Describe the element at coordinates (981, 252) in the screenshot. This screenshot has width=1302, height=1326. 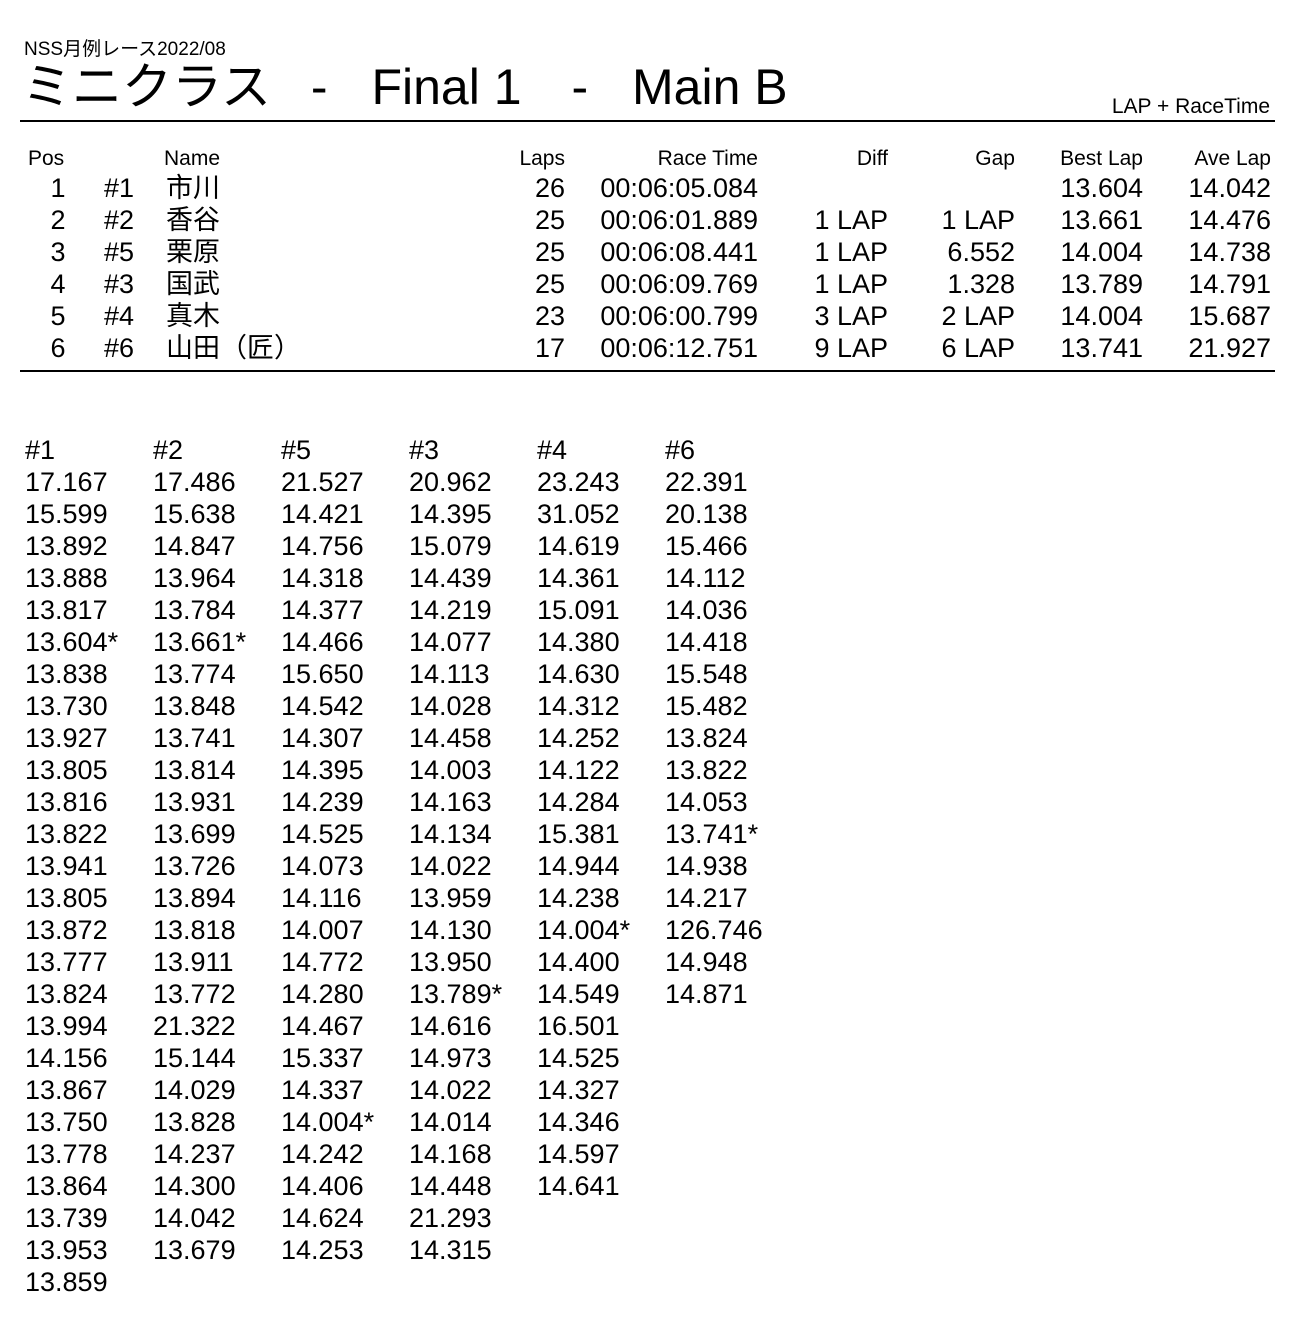
I see `result-gap: 6.552` at that location.